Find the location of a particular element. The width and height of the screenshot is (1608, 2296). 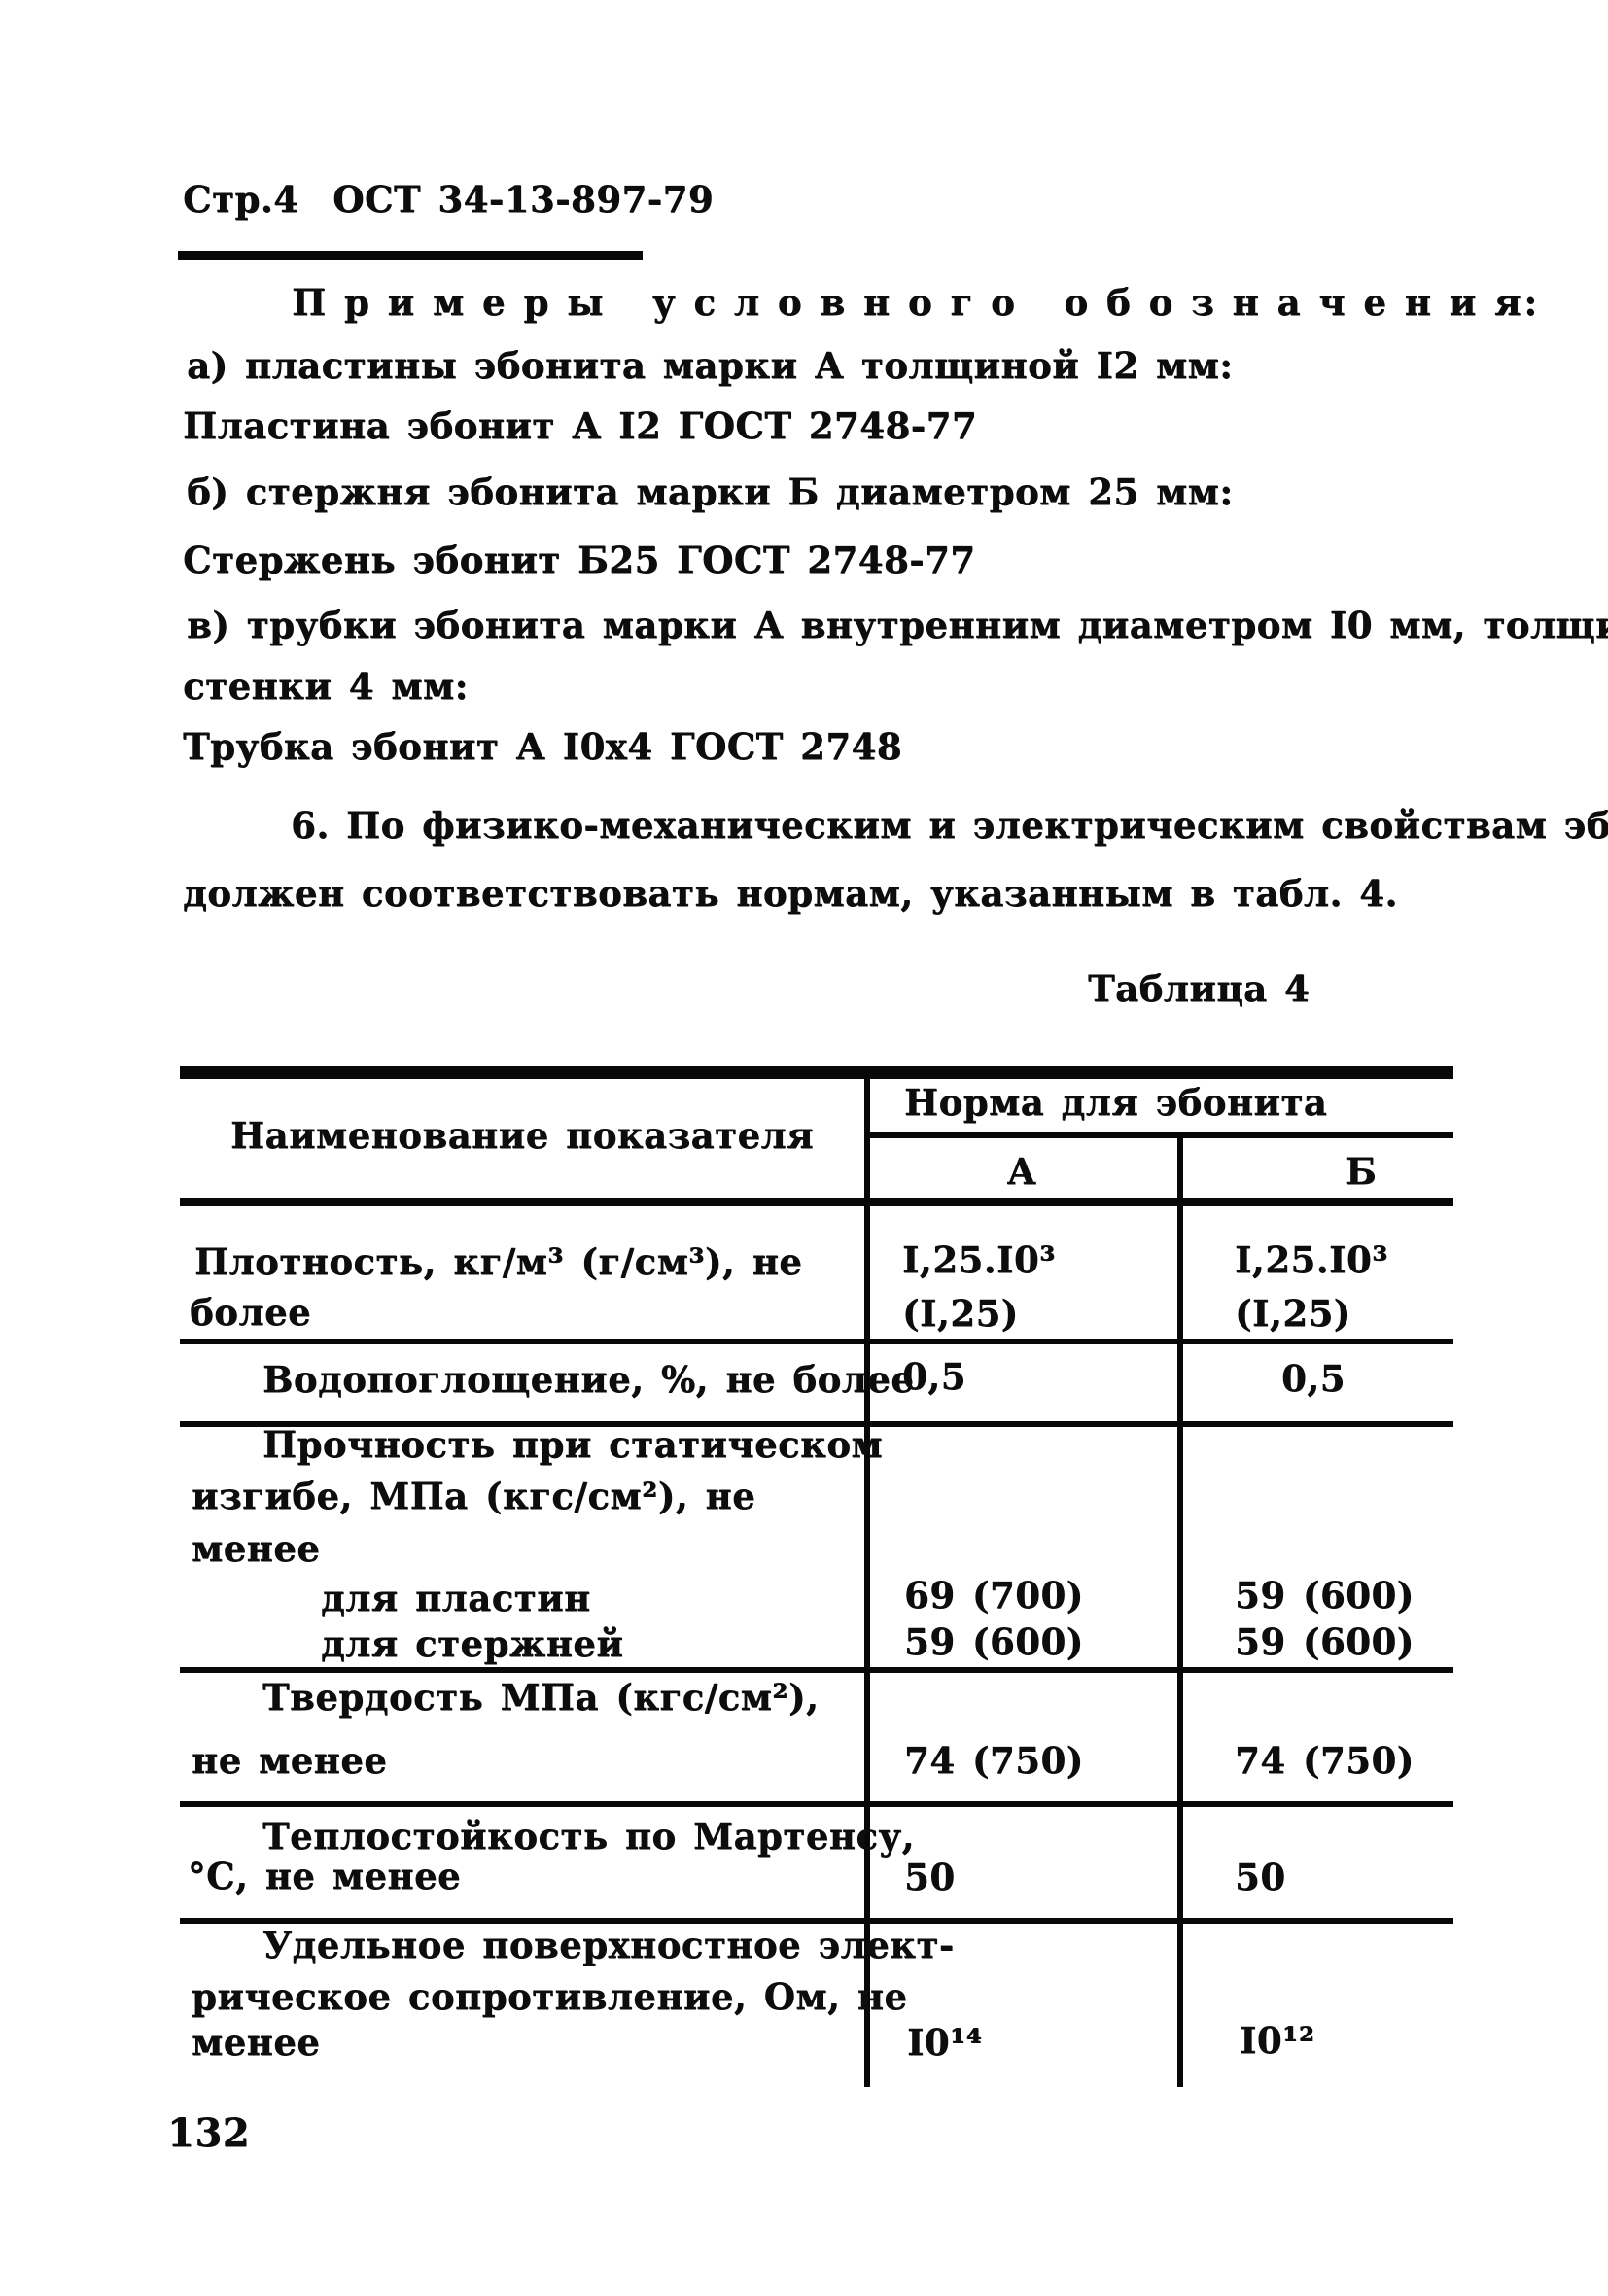

cell-value-a: I0¹⁴ is located at coordinates (945, 2042).